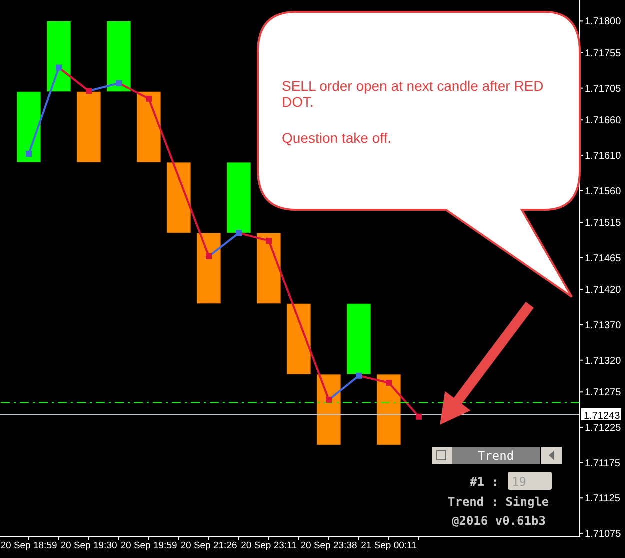 This screenshot has width=625, height=558. Describe the element at coordinates (602, 416) in the screenshot. I see `ref-line-label: 1.71243` at that location.